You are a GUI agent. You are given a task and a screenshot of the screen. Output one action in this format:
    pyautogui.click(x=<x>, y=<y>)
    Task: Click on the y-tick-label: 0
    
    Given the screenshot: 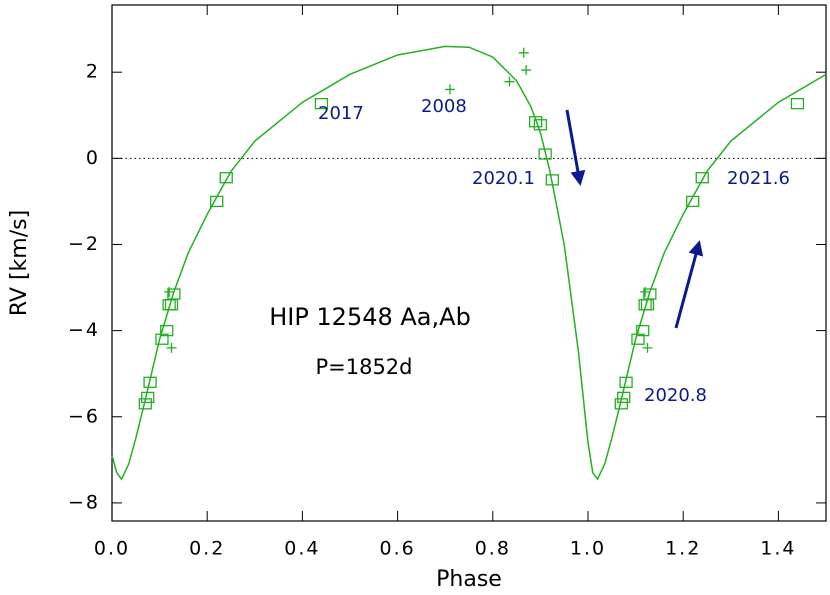 What is the action you would take?
    pyautogui.click(x=93, y=158)
    